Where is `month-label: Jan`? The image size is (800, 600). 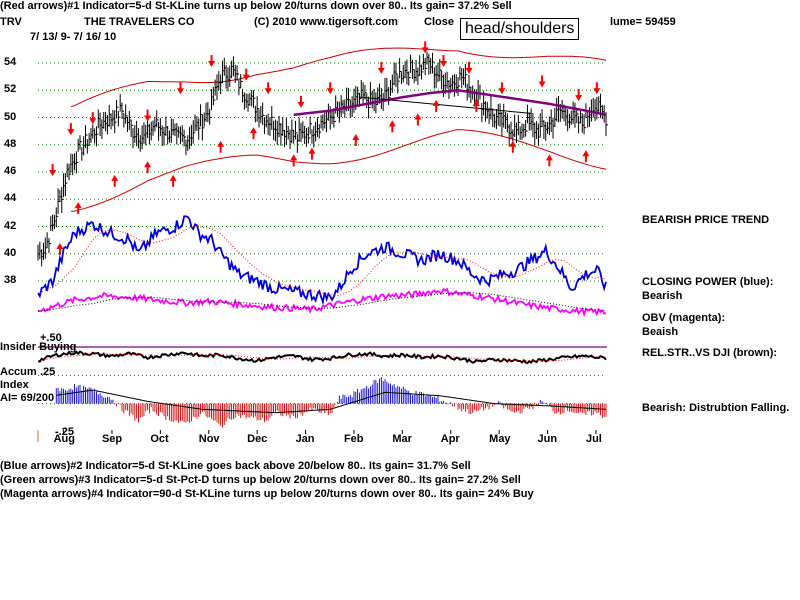 month-label: Jan is located at coordinates (305, 439).